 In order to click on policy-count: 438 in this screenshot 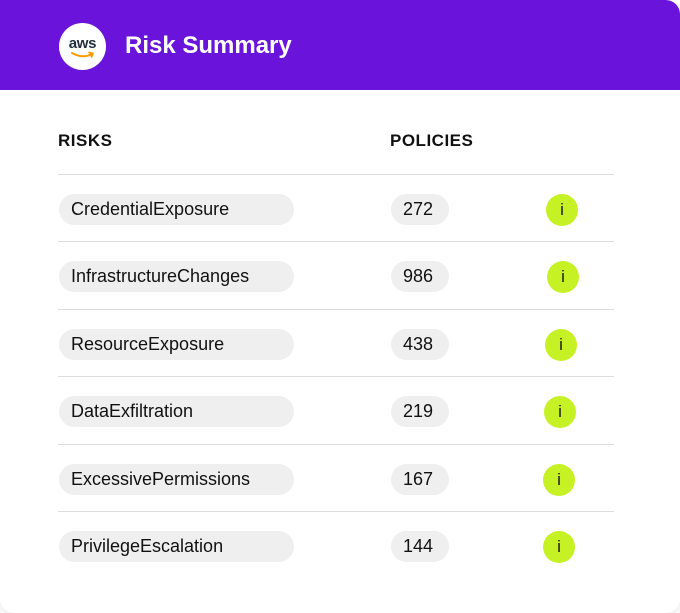, I will do `click(420, 344)`.